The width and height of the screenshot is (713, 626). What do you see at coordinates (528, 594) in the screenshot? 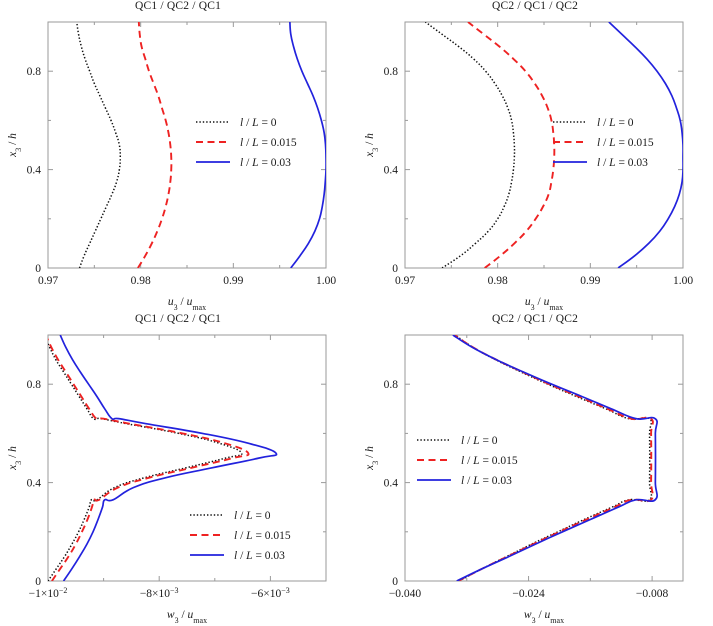
I see `x-tick-label: −0.024` at bounding box center [528, 594].